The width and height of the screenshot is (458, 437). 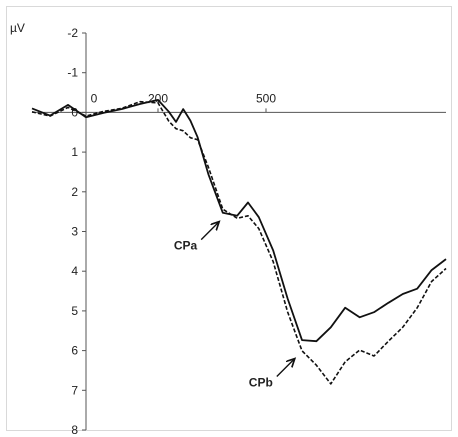 I want to click on annotations-group: CPa CPb, so click(x=234, y=306).